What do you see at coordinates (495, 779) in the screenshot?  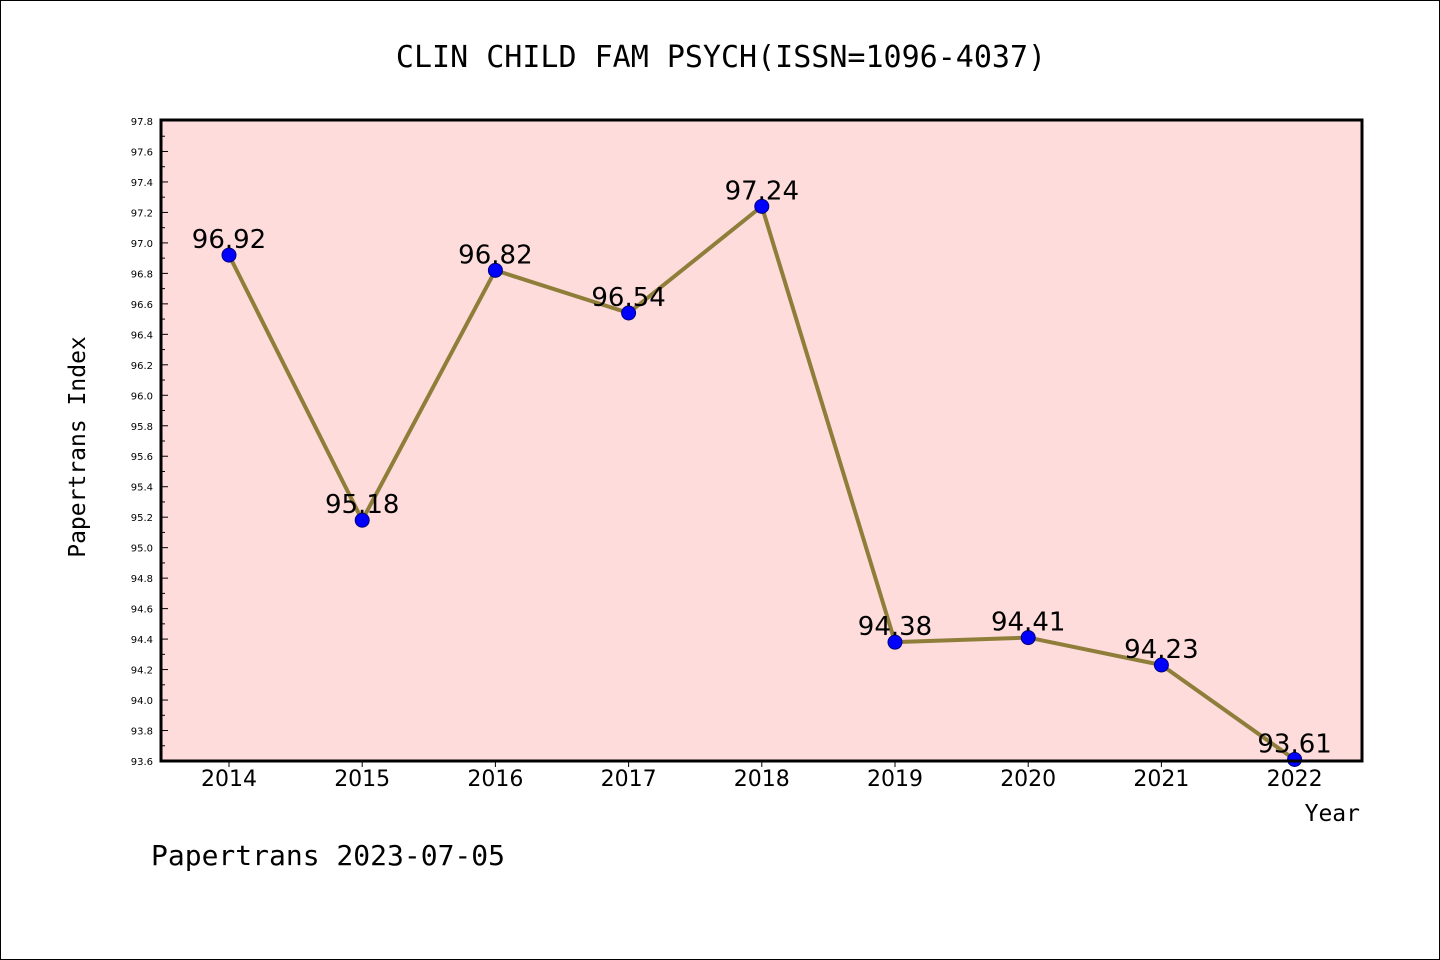 I see `x-tick-label: 2016` at bounding box center [495, 779].